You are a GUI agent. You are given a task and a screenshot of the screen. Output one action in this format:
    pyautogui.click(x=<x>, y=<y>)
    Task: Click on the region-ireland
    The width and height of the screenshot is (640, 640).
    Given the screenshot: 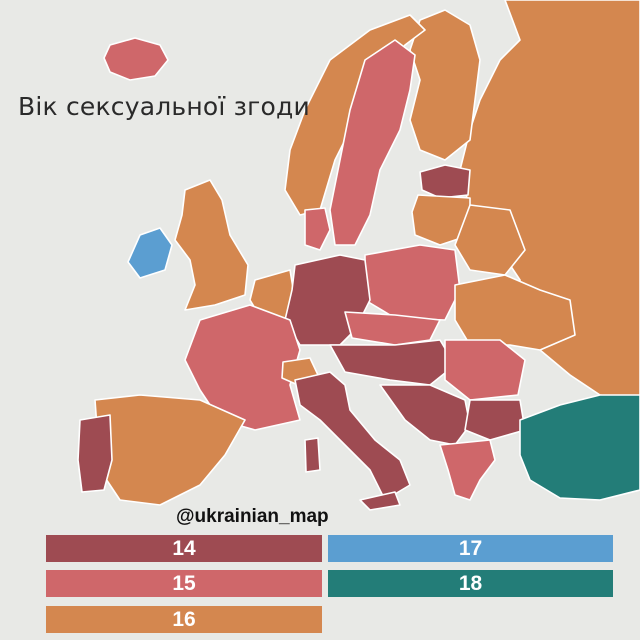 What is the action you would take?
    pyautogui.click(x=150, y=253)
    